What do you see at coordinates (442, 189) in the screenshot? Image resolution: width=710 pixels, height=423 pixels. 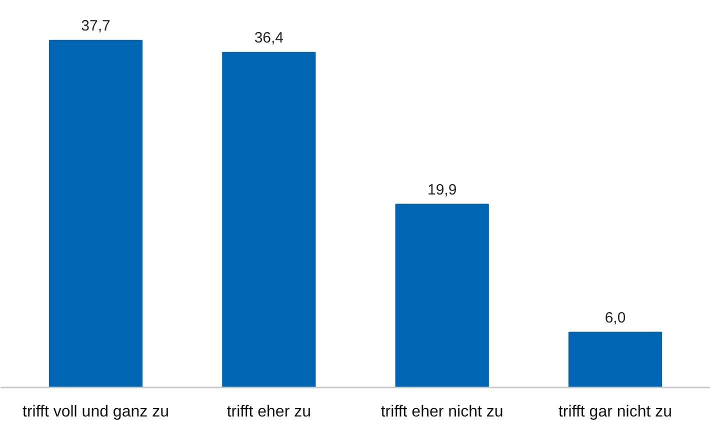 I see `data-label: 19,9` at bounding box center [442, 189].